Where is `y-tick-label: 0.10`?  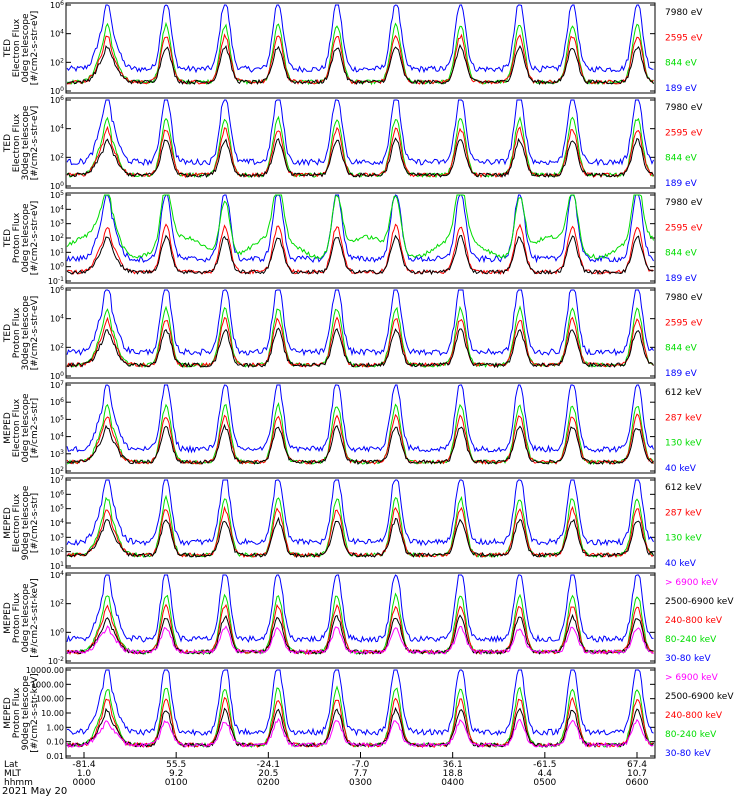 y-tick-label: 0.10 is located at coordinates (55, 742).